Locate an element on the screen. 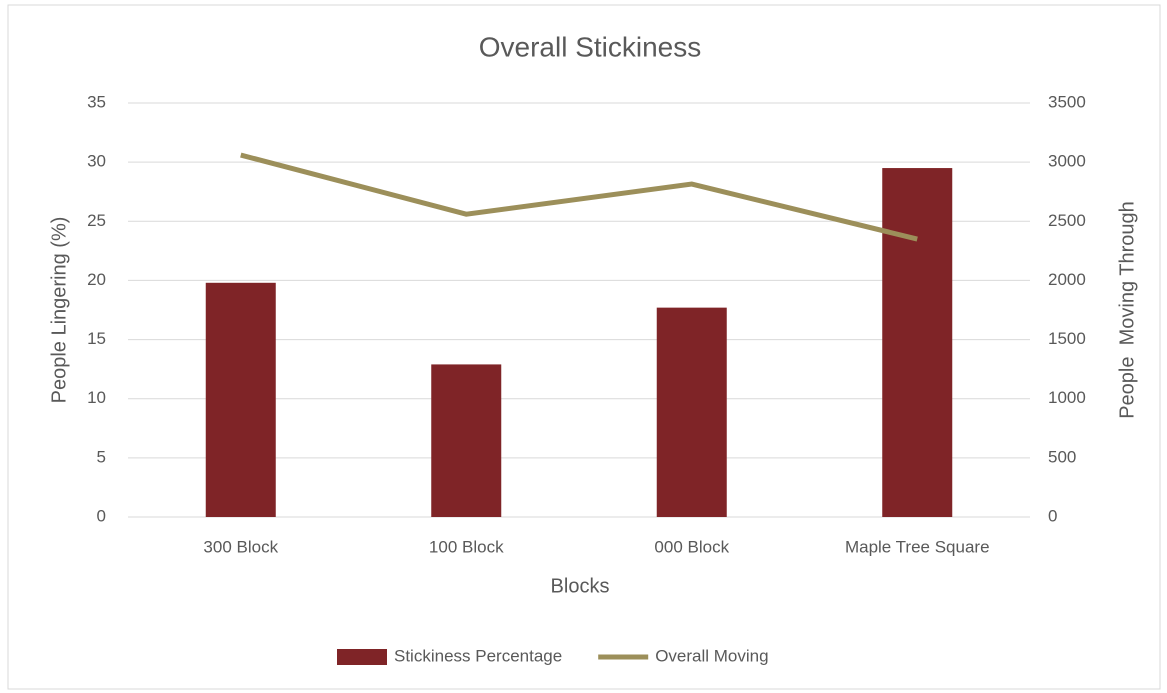 The image size is (1167, 693). y2-tick-label: 2000 is located at coordinates (1067, 279).